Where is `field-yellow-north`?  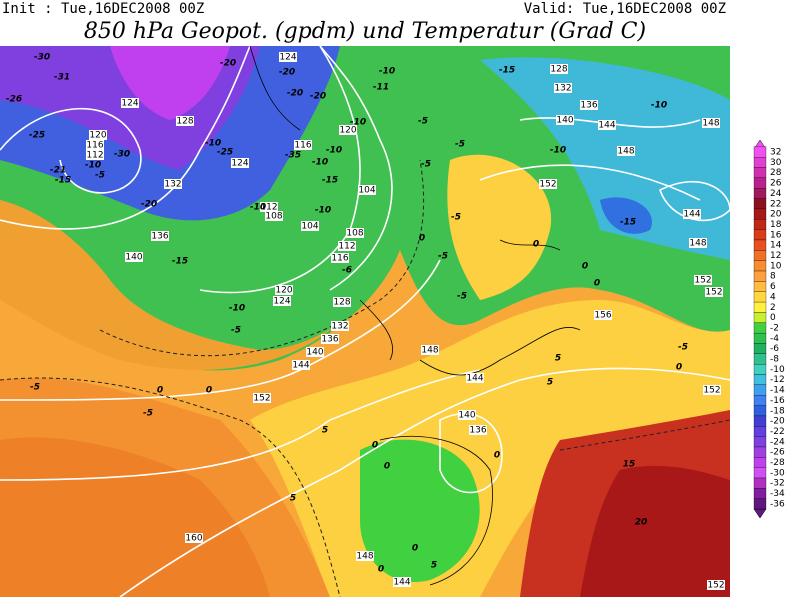
field-yellow-north is located at coordinates (499, 227).